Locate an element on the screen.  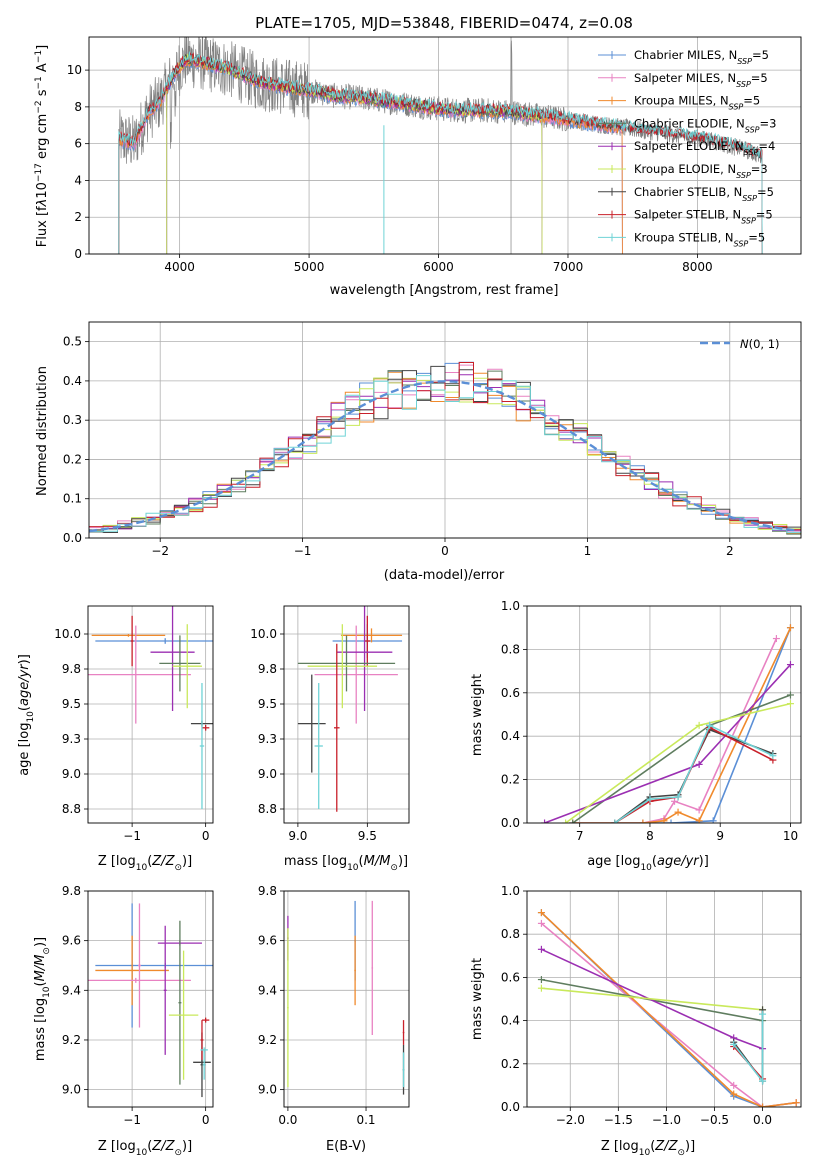
mass-vs-ebv-frame is located at coordinates (346, 999).